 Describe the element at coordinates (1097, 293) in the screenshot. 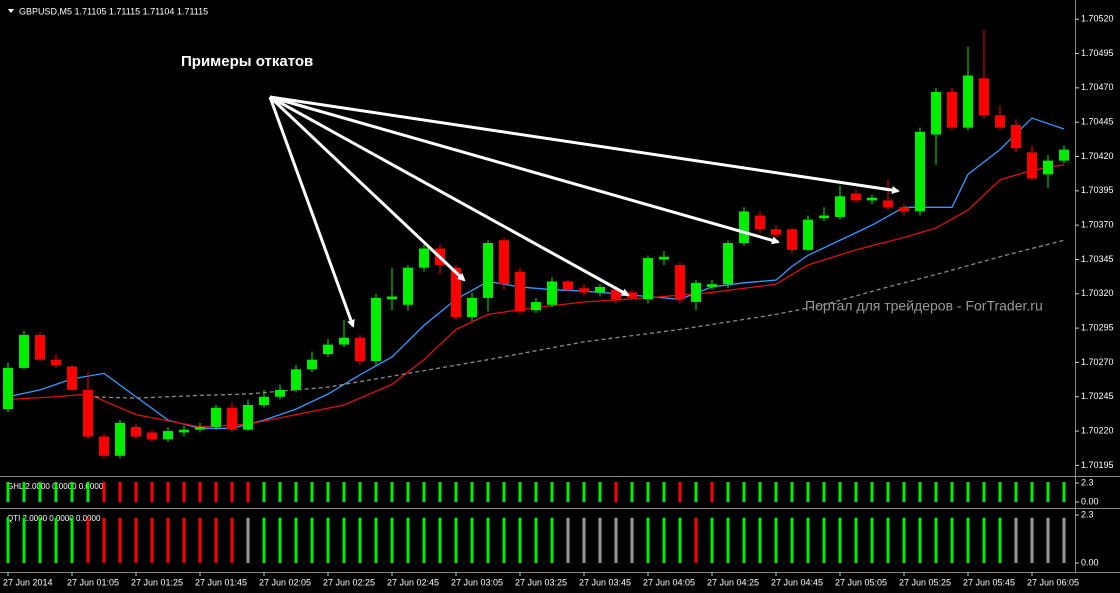

I see `y-tick-label: 1.70320` at that location.